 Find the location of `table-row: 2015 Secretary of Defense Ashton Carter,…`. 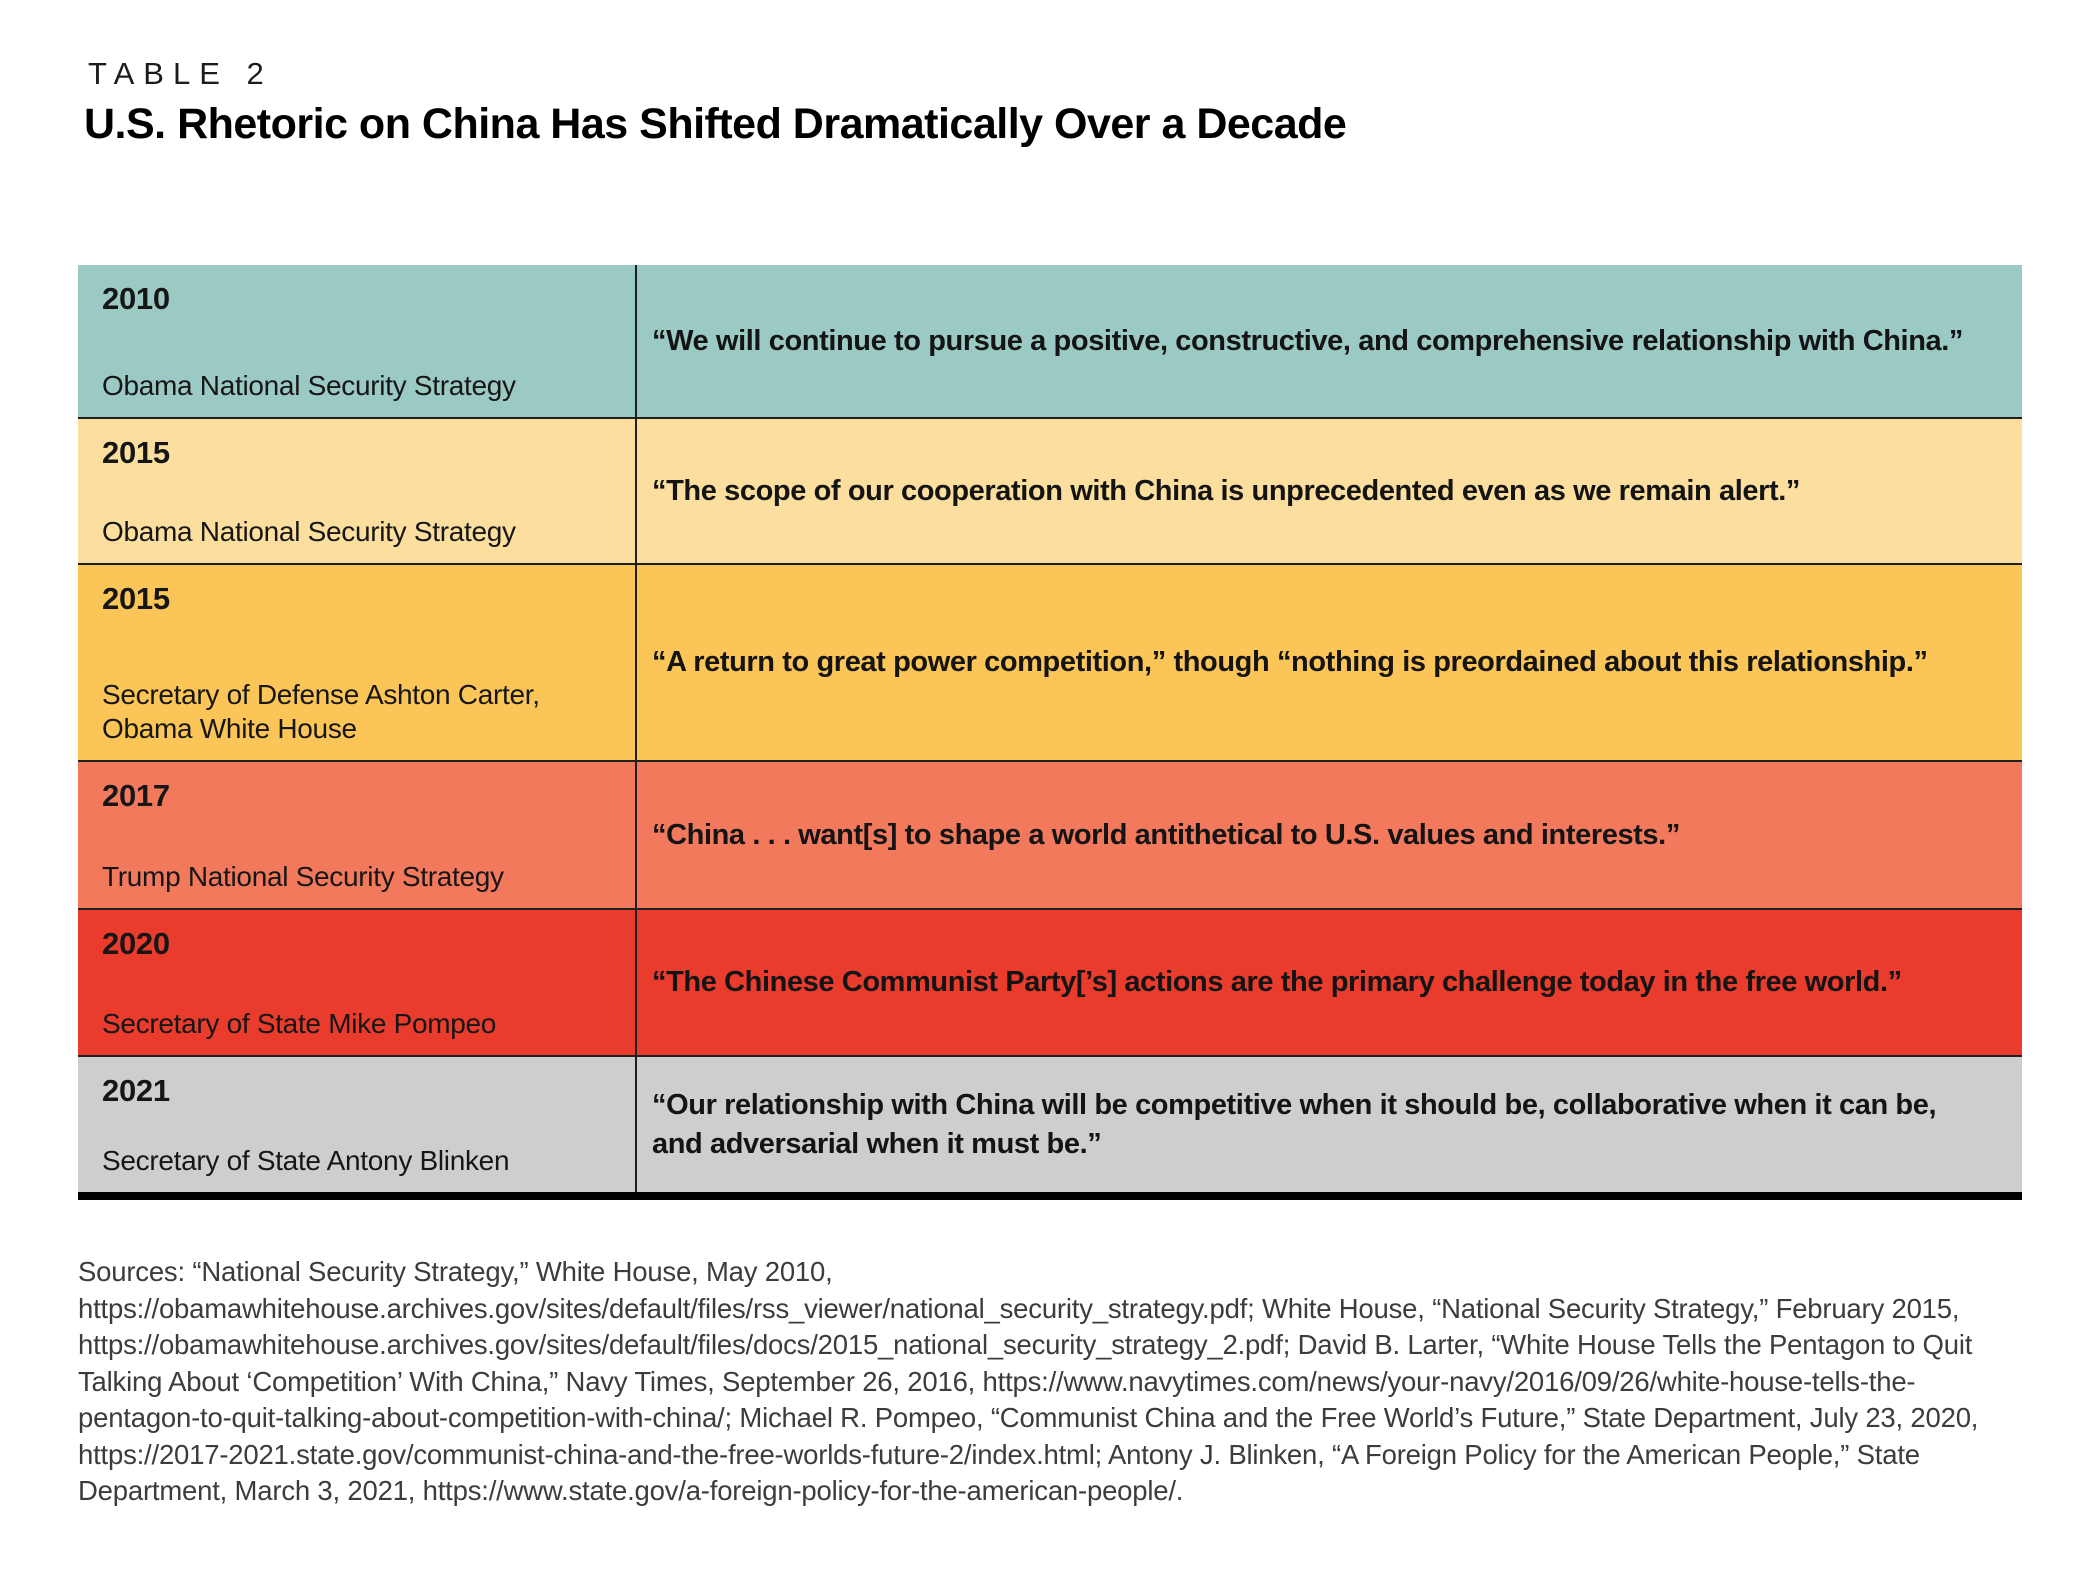

table-row: 2015 Secretary of Defense Ashton Carter,… is located at coordinates (1050, 661).